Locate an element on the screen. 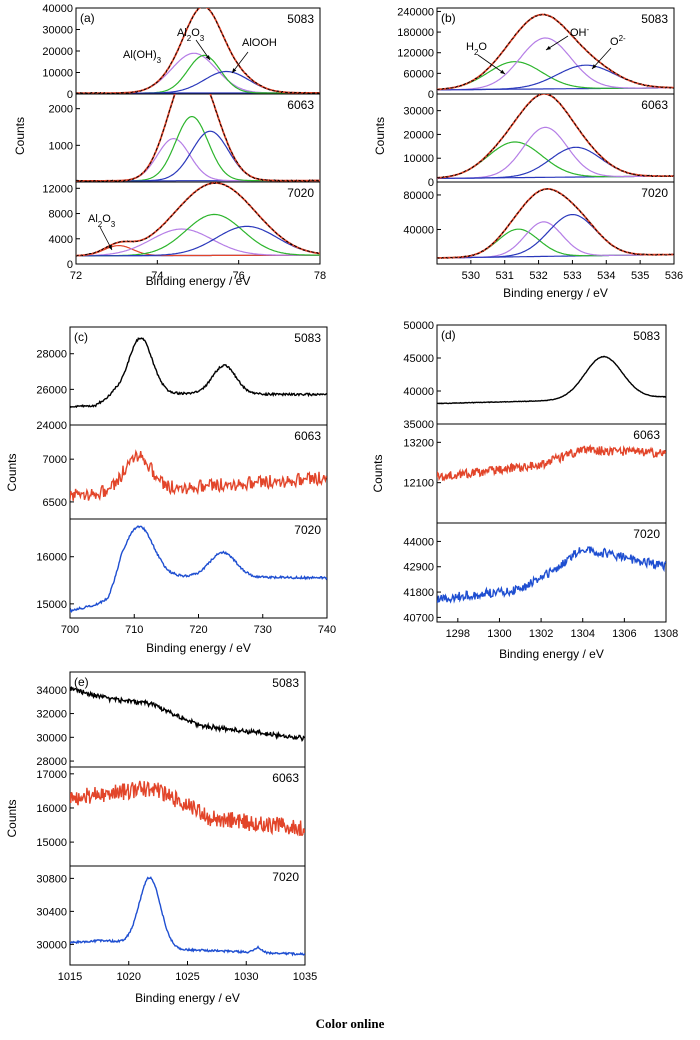 The image size is (700, 1040). y-tick-label: 40700 is located at coordinates (418, 618).